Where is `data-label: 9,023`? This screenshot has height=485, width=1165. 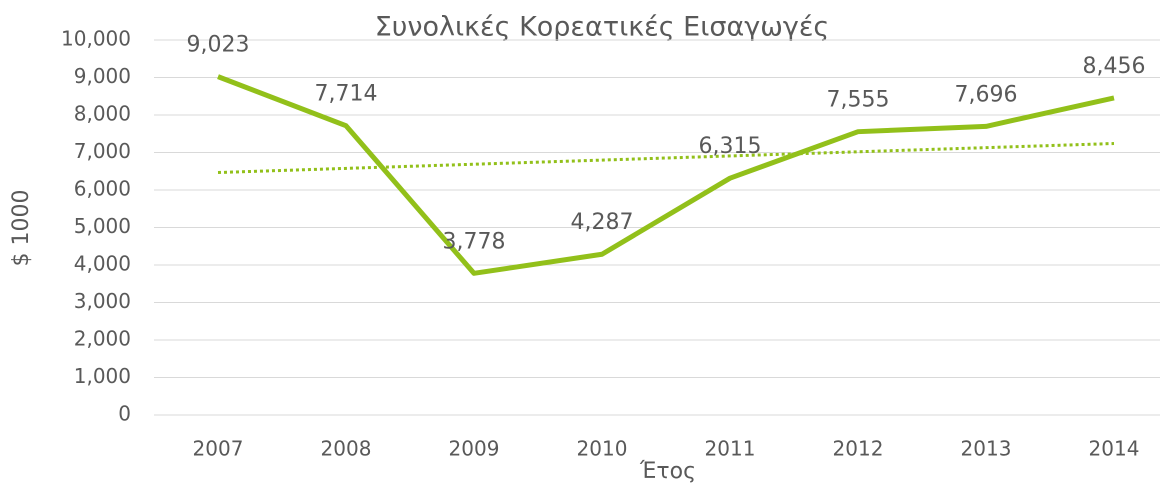 data-label: 9,023 is located at coordinates (218, 45).